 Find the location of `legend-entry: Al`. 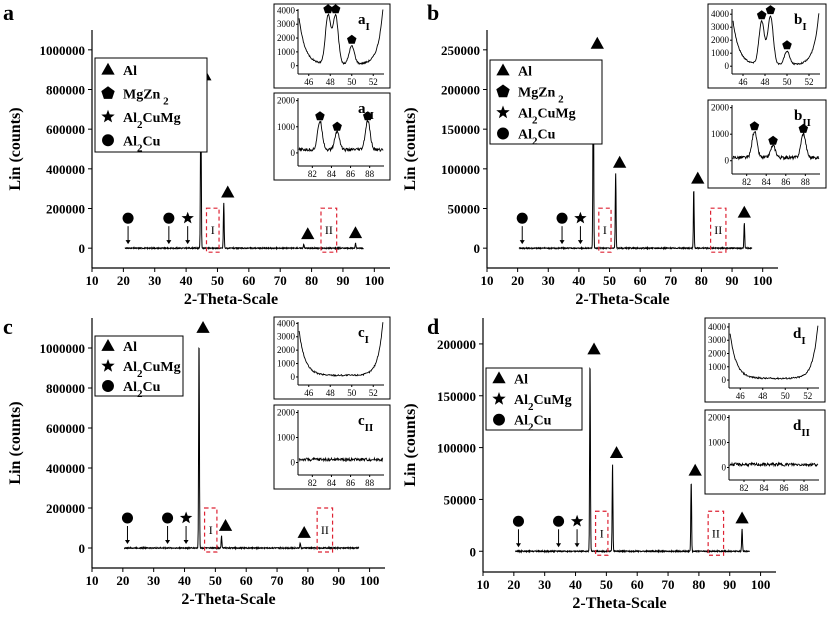

legend-entry: Al is located at coordinates (130, 71).